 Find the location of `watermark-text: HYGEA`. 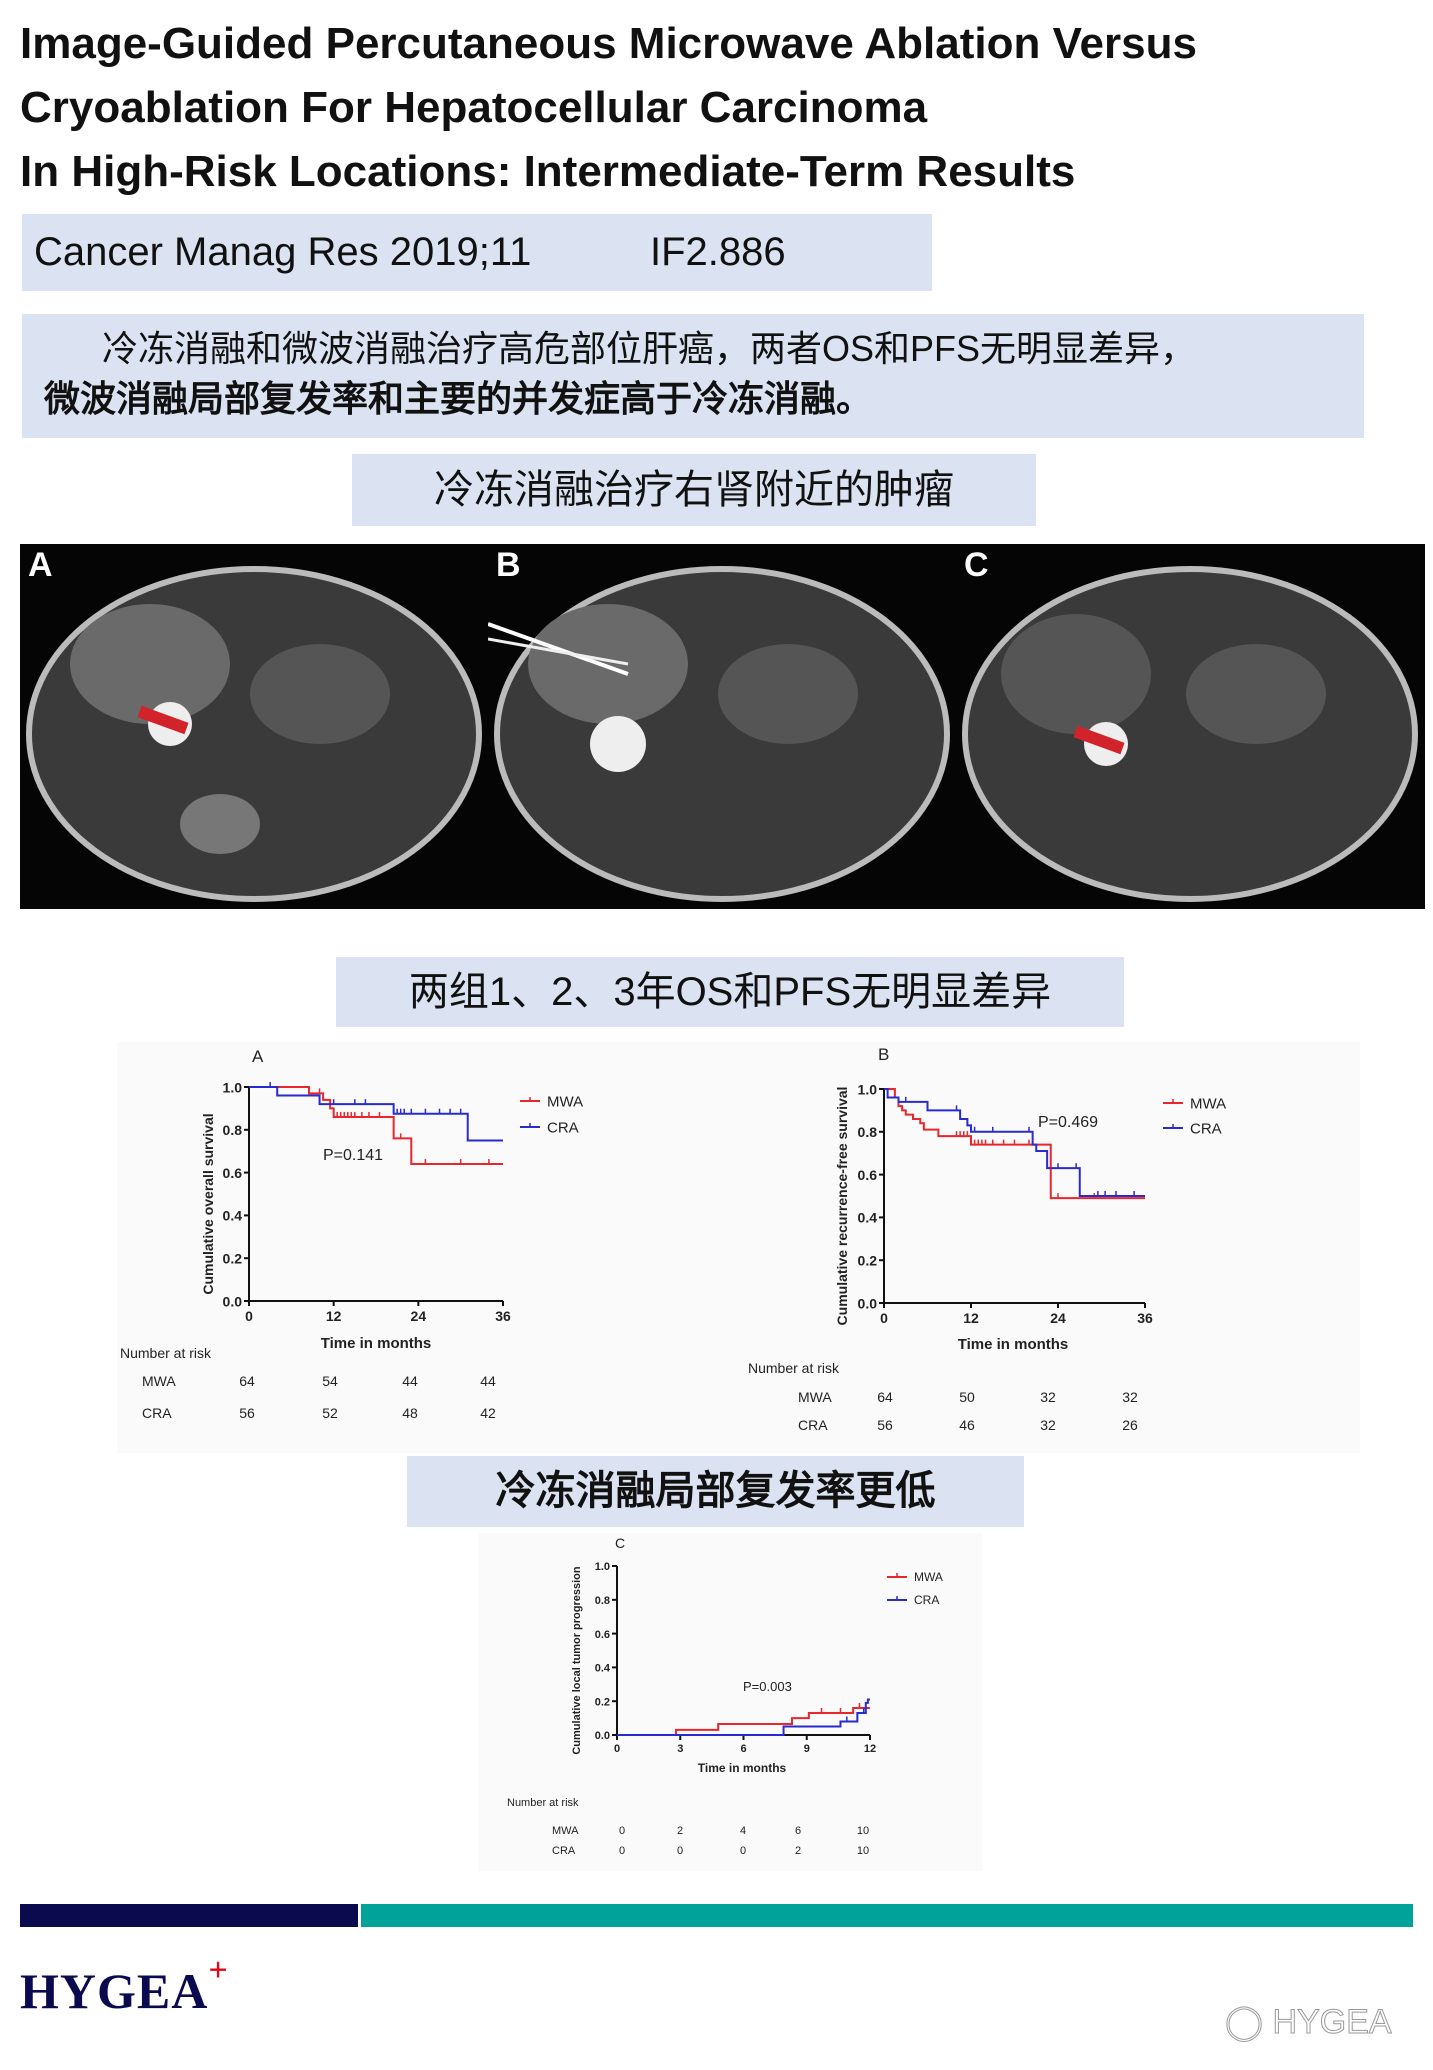

watermark-text: HYGEA is located at coordinates (1332, 2022).